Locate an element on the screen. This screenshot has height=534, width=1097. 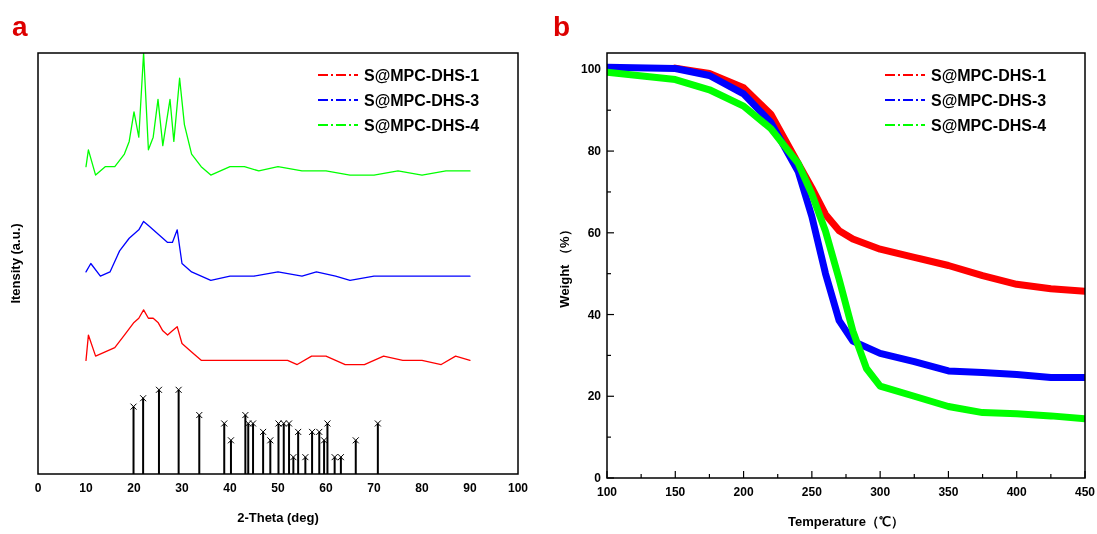
chart-title: b is located at coordinates (562, 26).